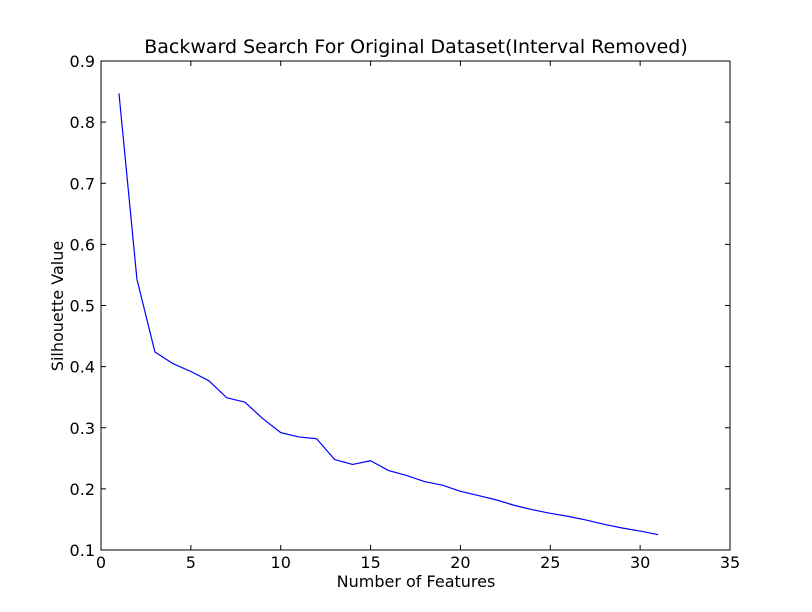  Describe the element at coordinates (82, 550) in the screenshot. I see `y-tick-label: 0.1` at that location.